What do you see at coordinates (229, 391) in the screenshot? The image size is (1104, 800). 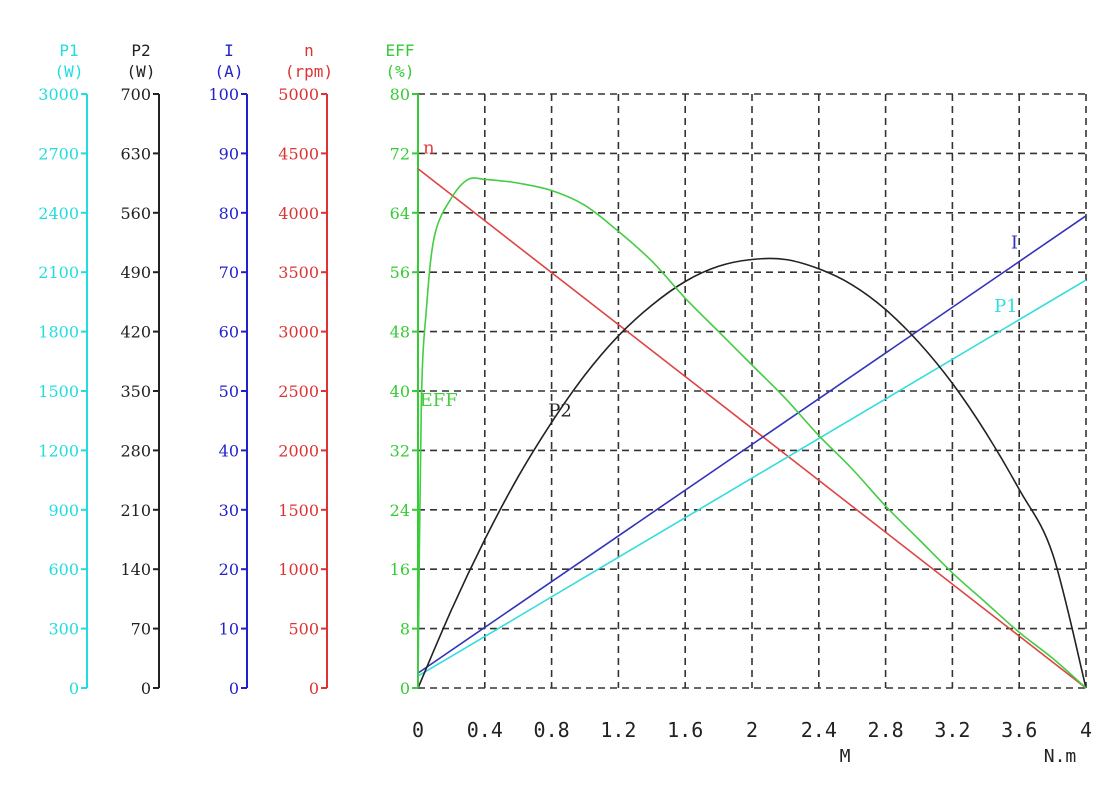 I see `tick-label-i: 50` at bounding box center [229, 391].